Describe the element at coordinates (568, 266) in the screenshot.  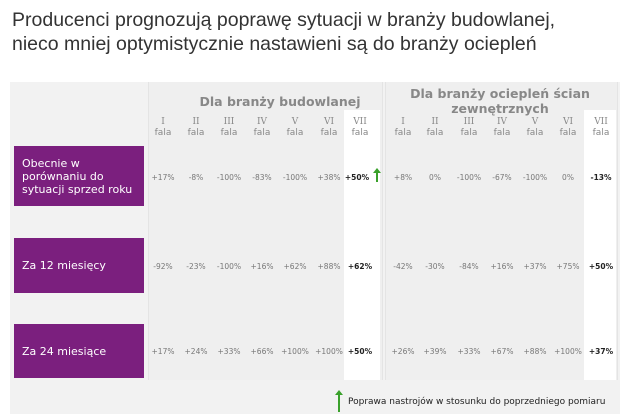
I see `table-cell: +75%` at that location.